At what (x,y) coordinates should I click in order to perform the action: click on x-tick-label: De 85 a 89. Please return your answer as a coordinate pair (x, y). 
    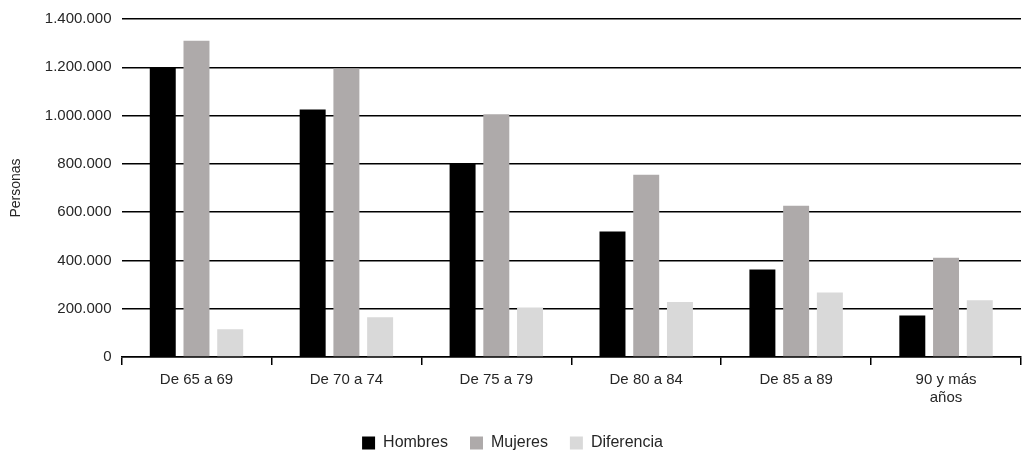
    Looking at the image, I should click on (796, 379).